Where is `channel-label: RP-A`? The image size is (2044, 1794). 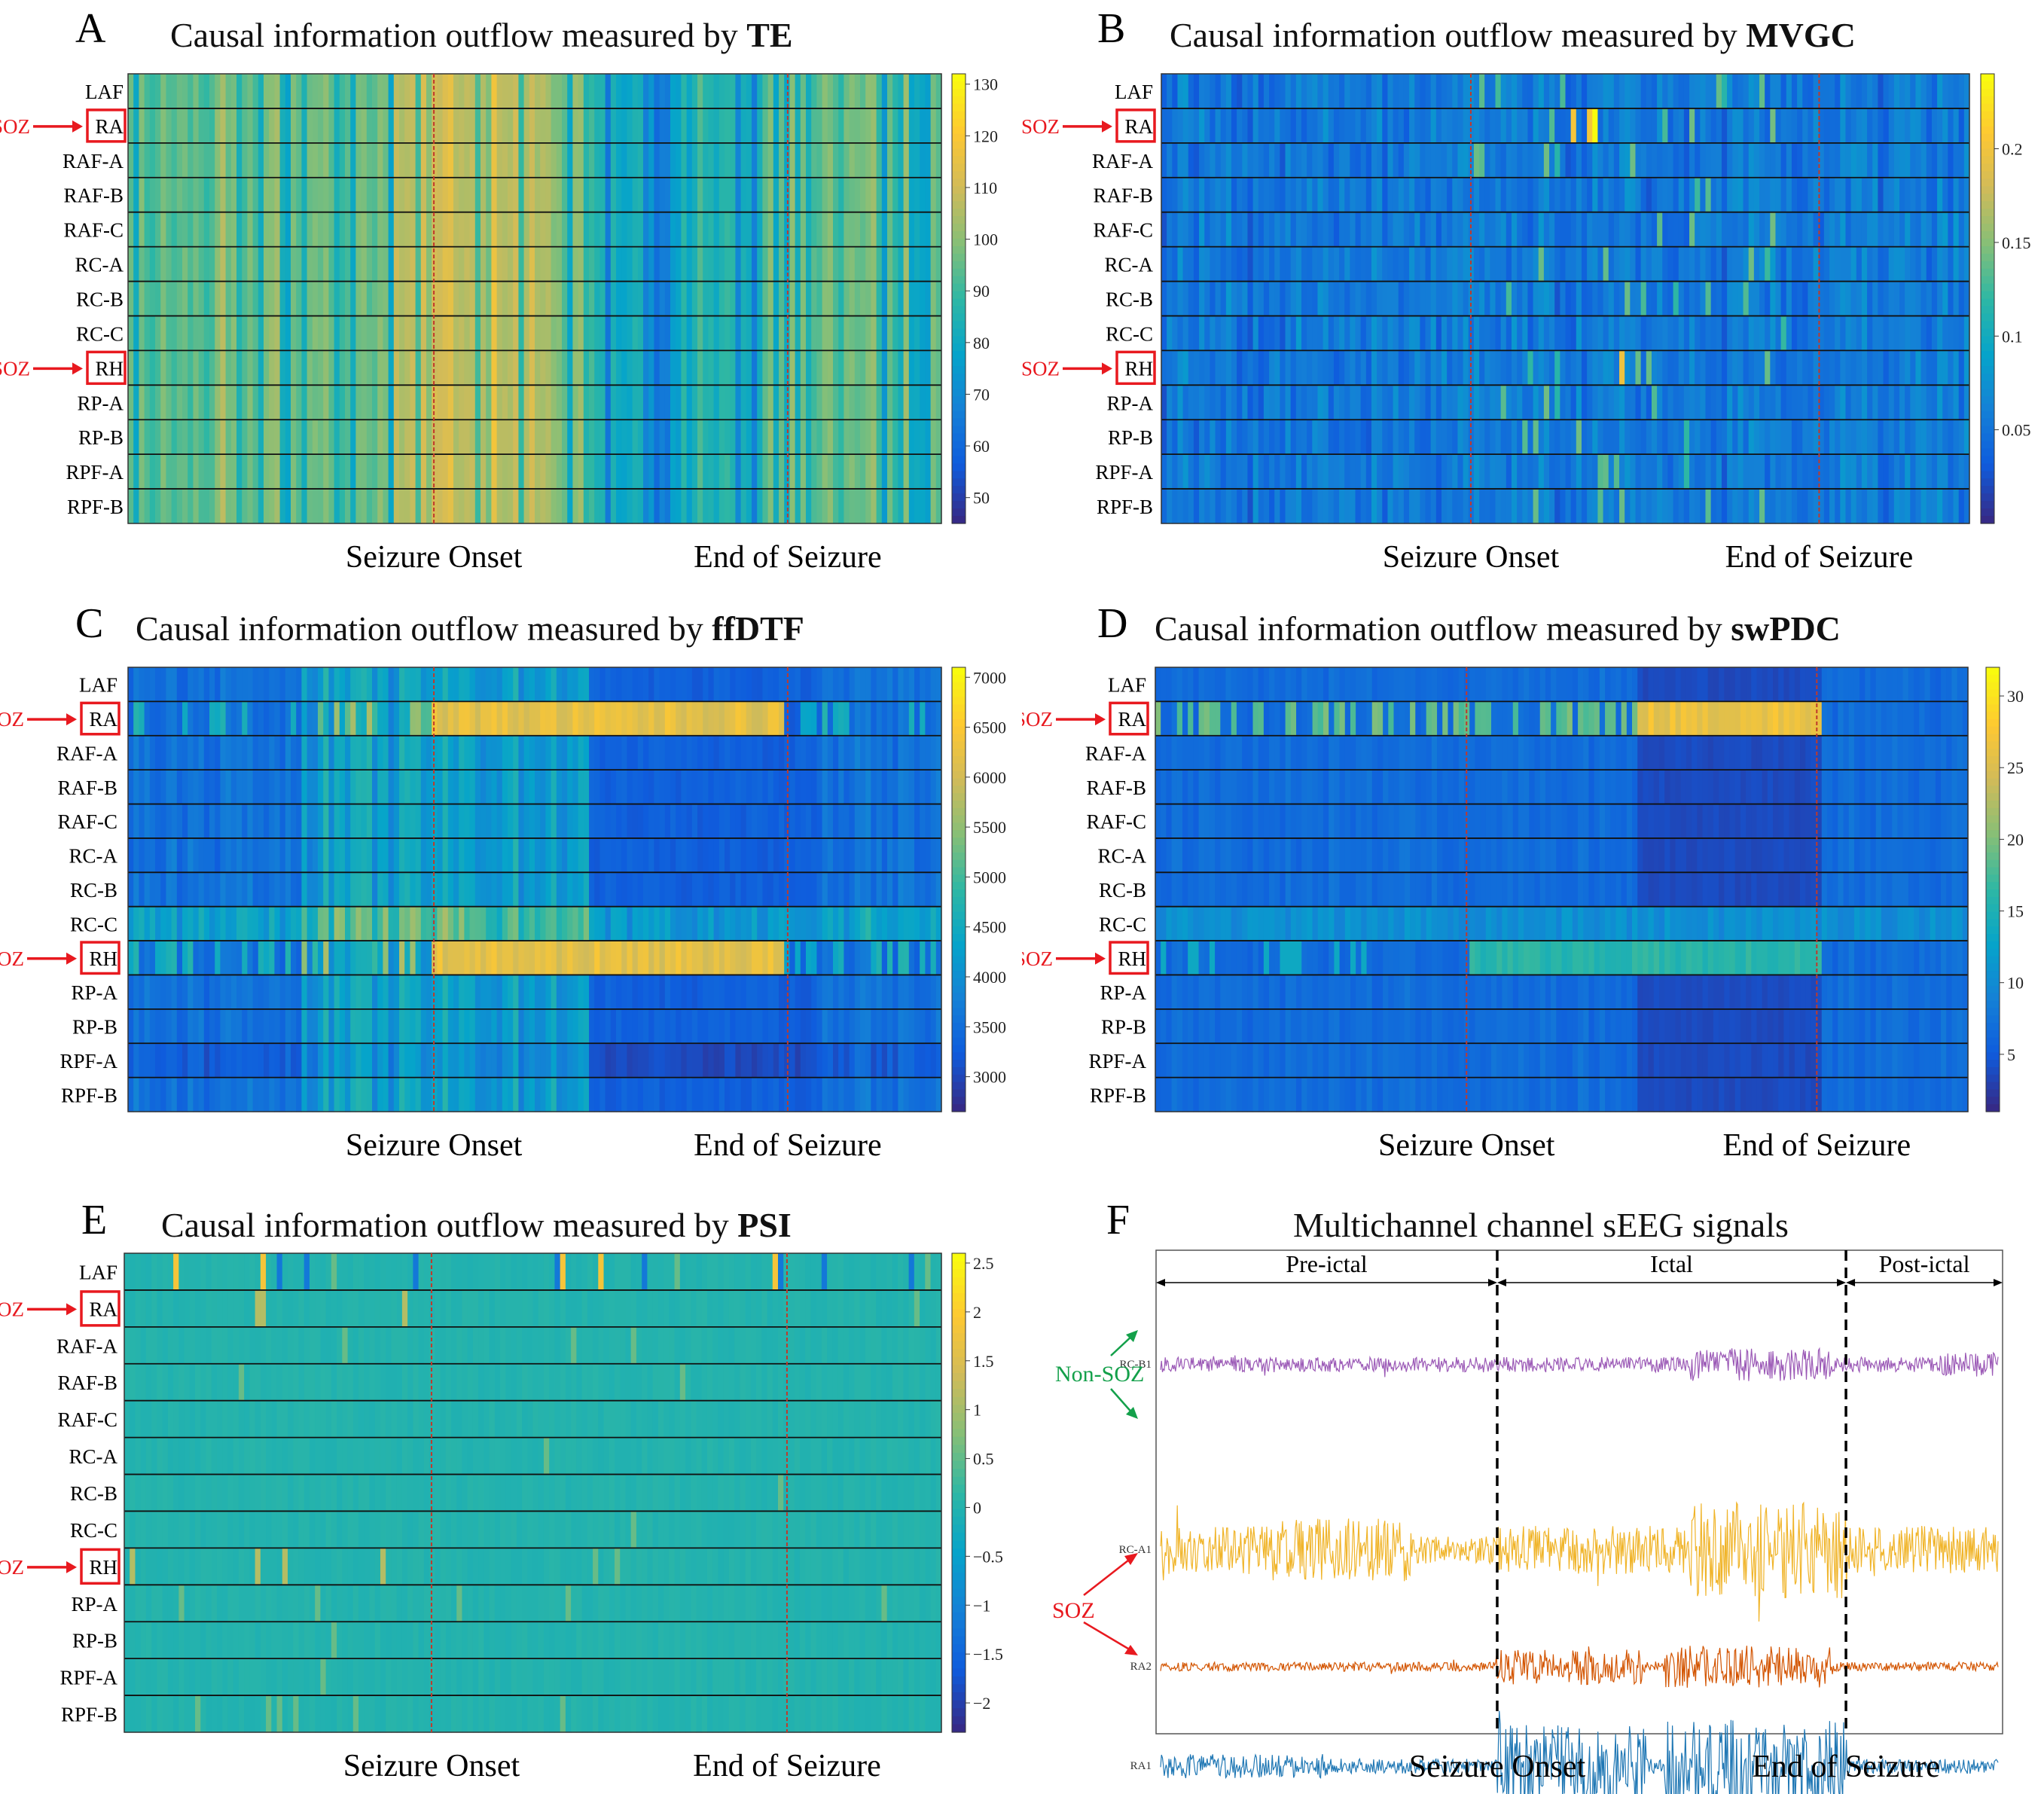
channel-label: RP-A is located at coordinates (101, 403).